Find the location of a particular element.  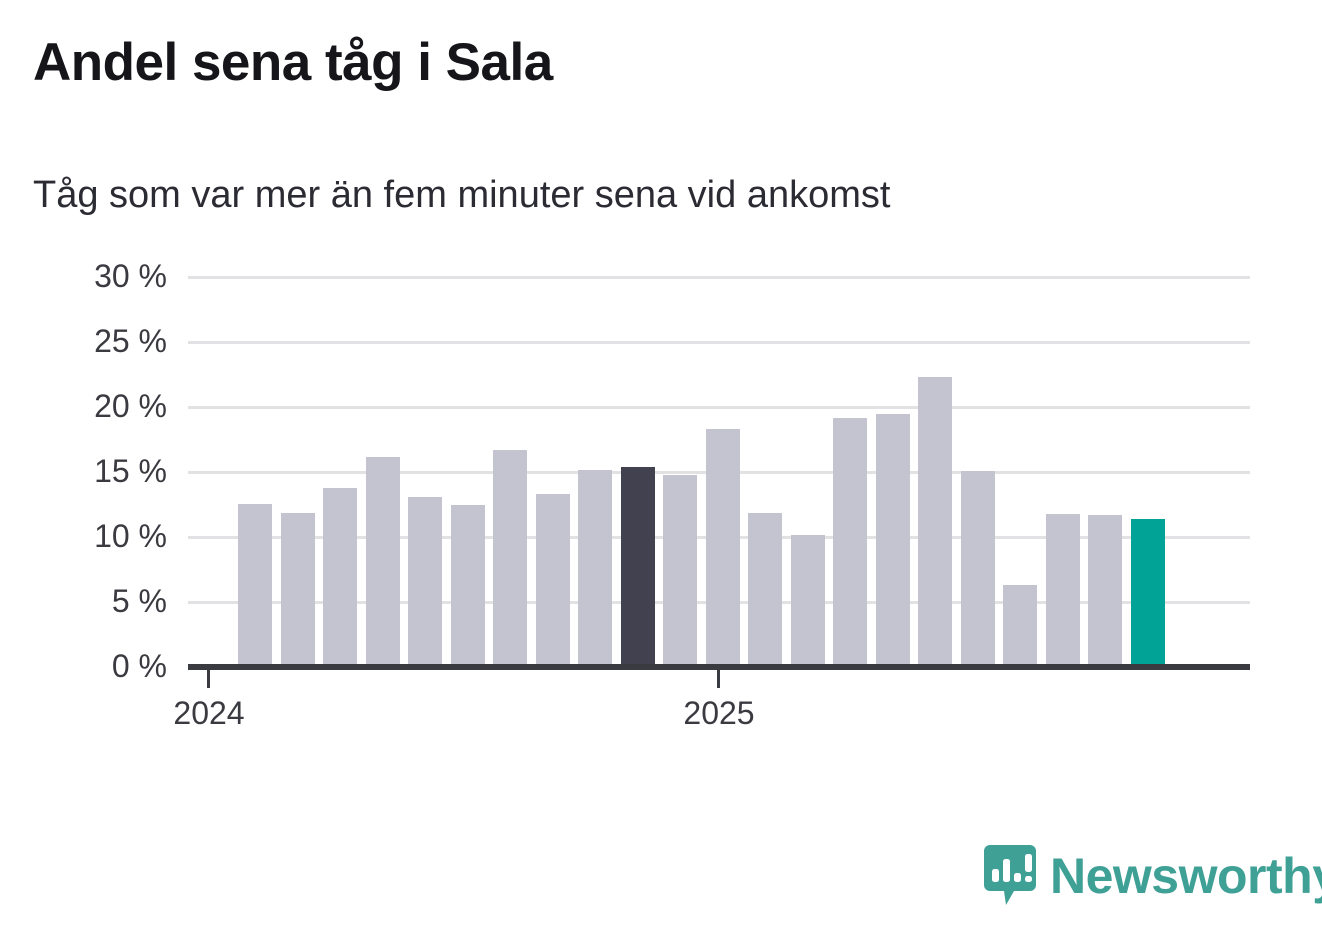

brand-wordmark: Newsworthy is located at coordinates (1186, 876).